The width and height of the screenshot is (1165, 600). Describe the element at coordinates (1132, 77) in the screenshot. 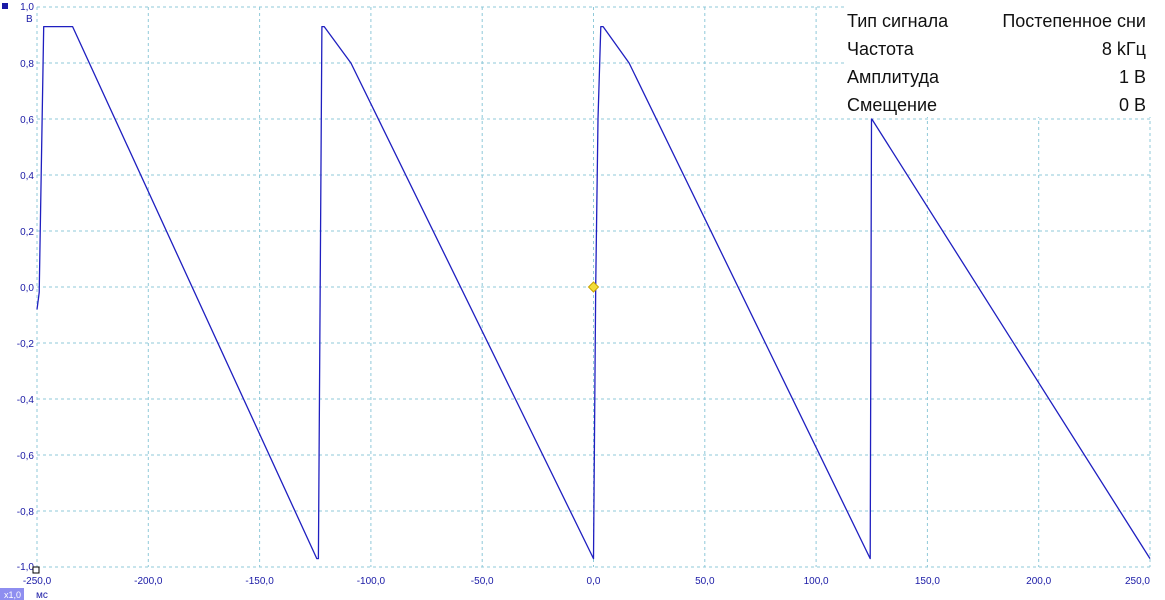

I see `info-value-amplitude: 1 В` at that location.